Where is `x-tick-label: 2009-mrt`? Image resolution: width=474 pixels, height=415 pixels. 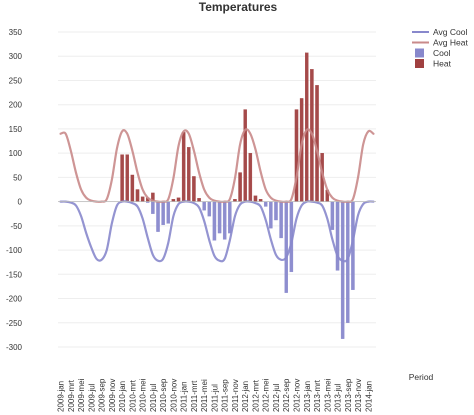
x-tick-label: 2009-mrt is located at coordinates (71, 395).